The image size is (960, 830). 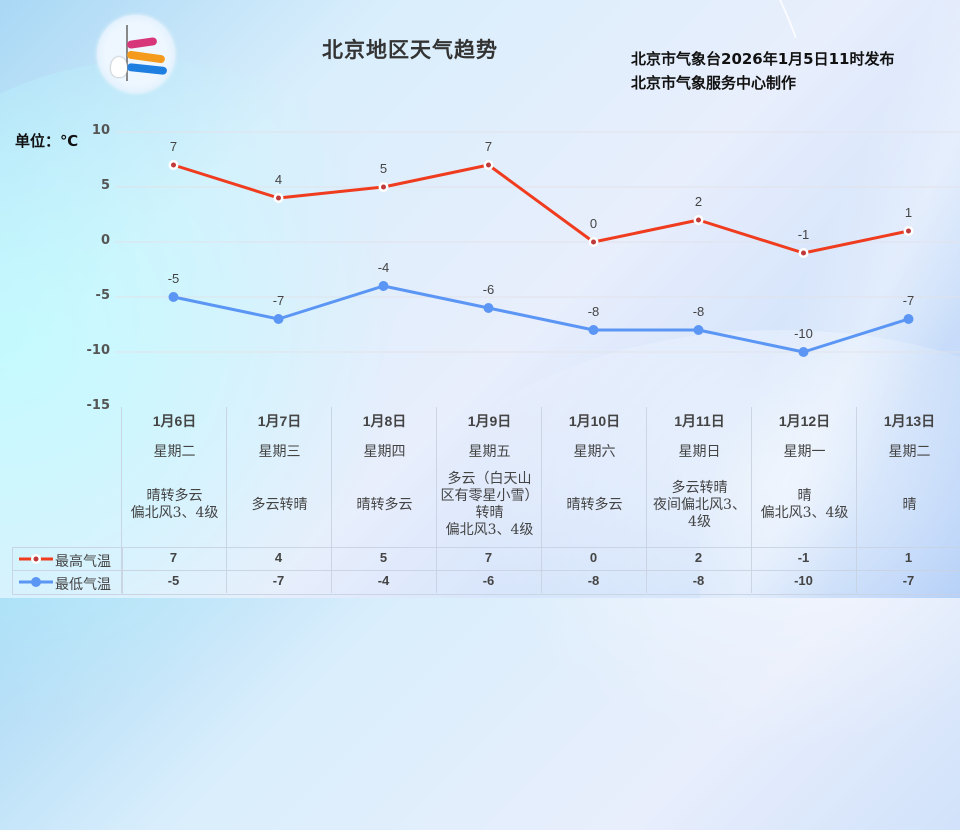 What do you see at coordinates (83, 562) in the screenshot?
I see `legend-high-label: 最高气温` at bounding box center [83, 562].